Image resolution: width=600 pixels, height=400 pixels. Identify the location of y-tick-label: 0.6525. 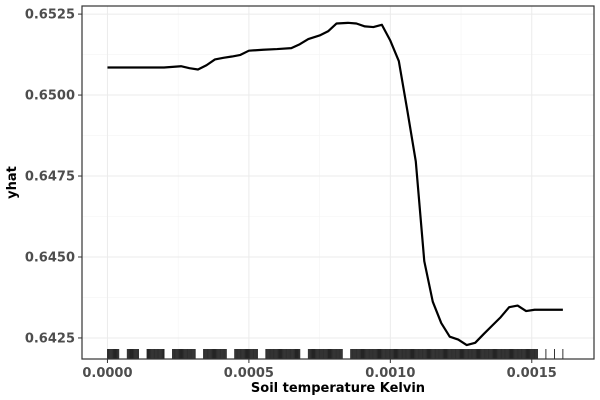
(50, 15).